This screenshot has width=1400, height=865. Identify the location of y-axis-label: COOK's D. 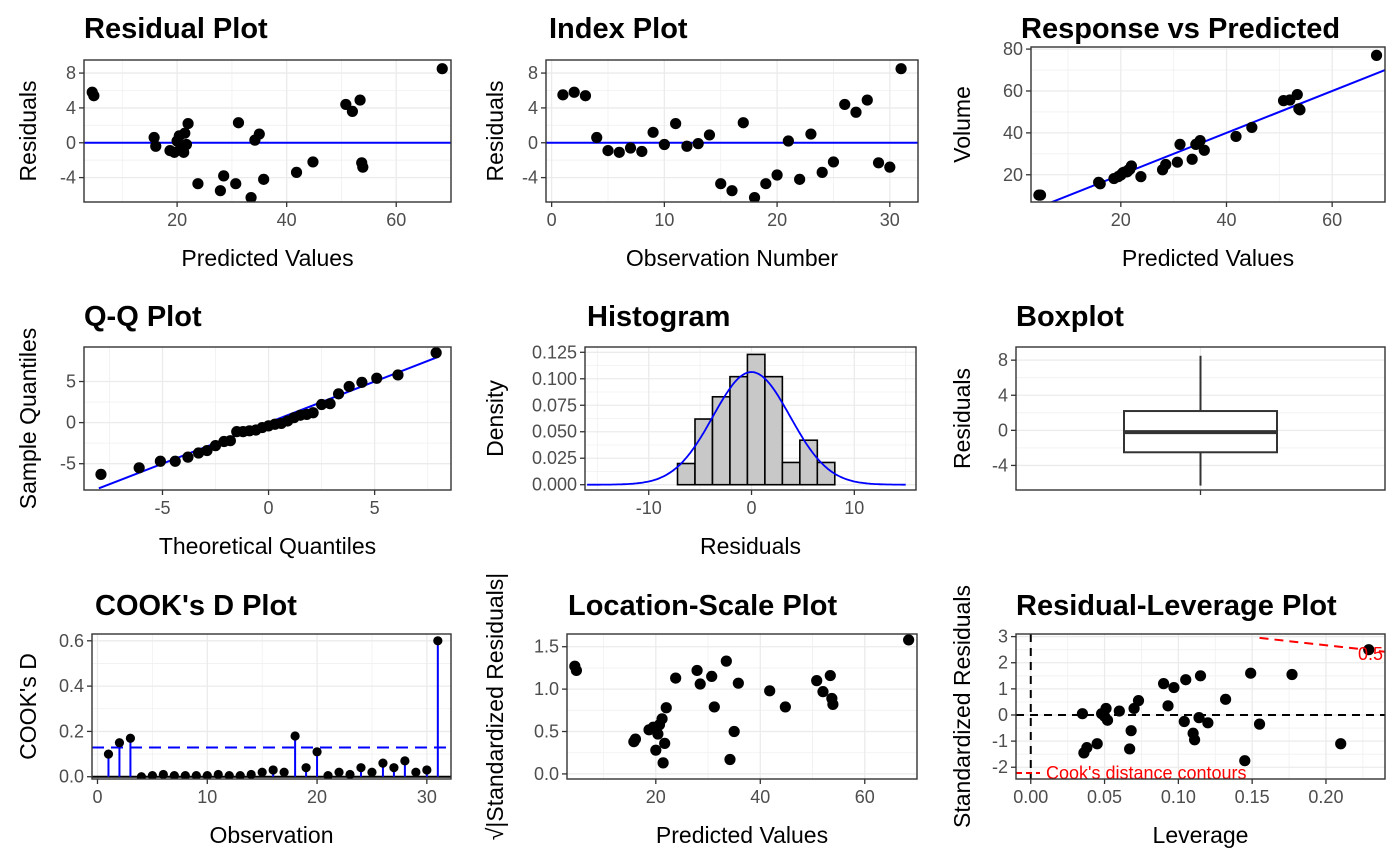
(28, 706).